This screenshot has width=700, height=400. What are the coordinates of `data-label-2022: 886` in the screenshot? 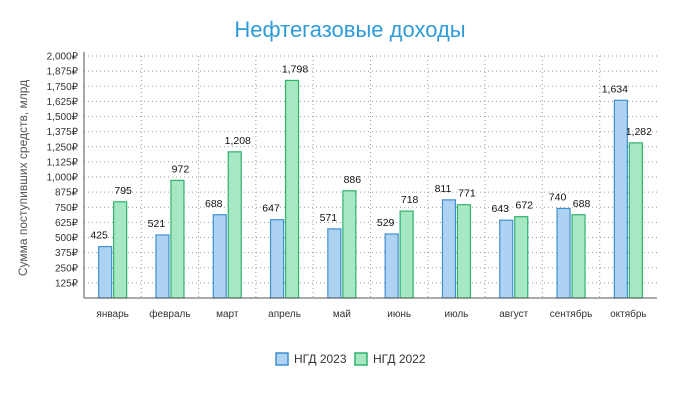 It's located at (353, 180).